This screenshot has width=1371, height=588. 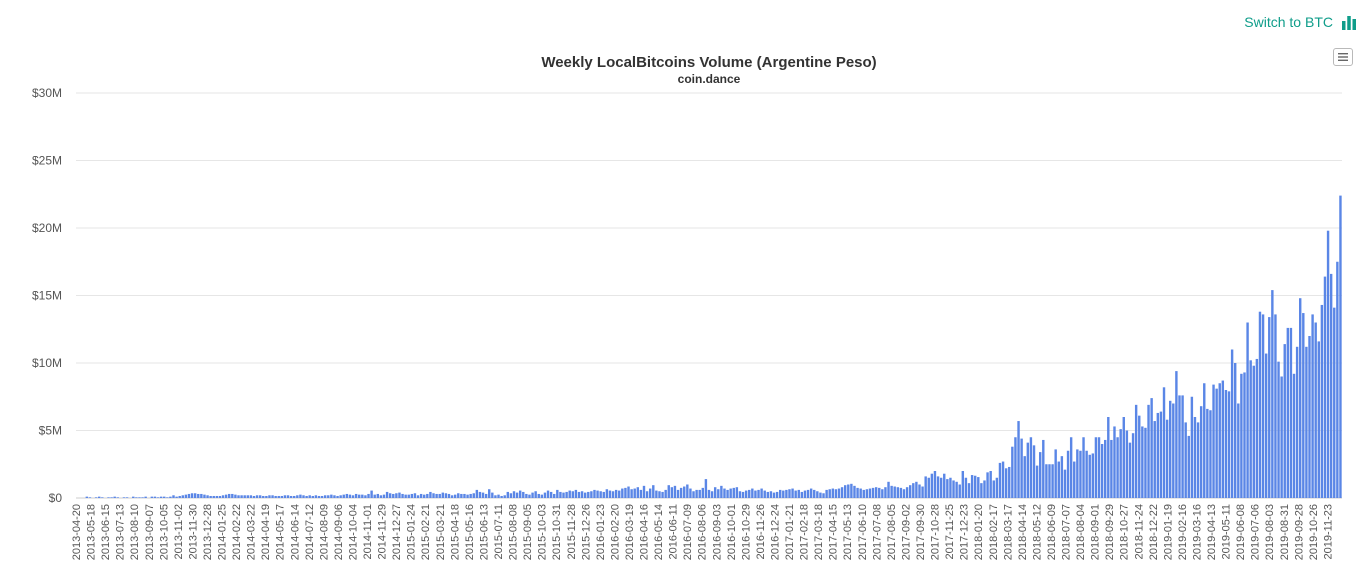 I want to click on bar-chart-icon, so click(x=1349, y=22).